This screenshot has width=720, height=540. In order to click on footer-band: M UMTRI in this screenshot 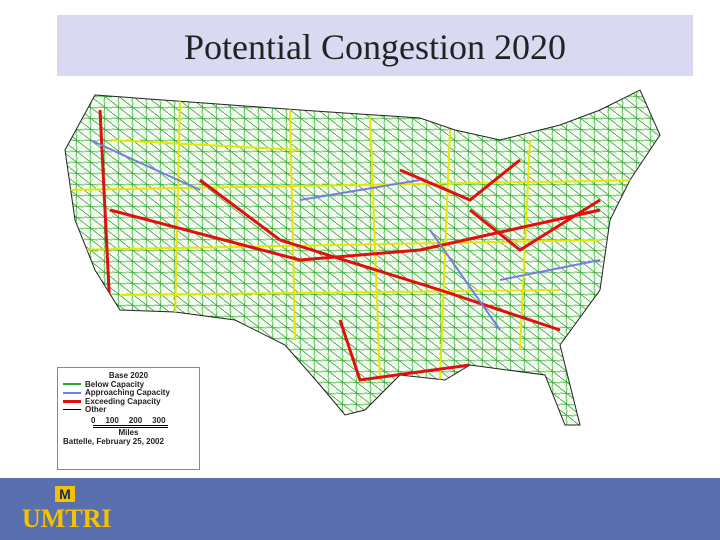, I will do `click(360, 509)`.